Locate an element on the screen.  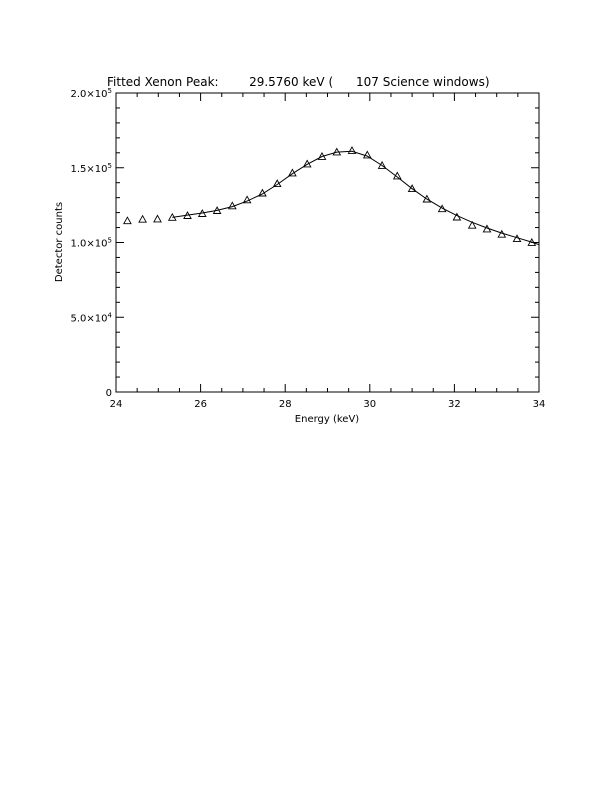
y-tick-label: 0 is located at coordinates (109, 393).